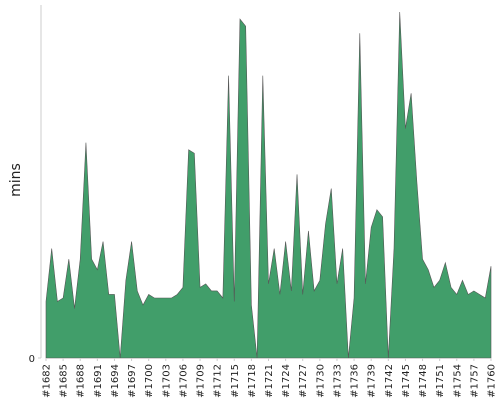 Image resolution: width=500 pixels, height=404 pixels. What do you see at coordinates (440, 381) in the screenshot?
I see `x-tick-label: #1751` at bounding box center [440, 381].